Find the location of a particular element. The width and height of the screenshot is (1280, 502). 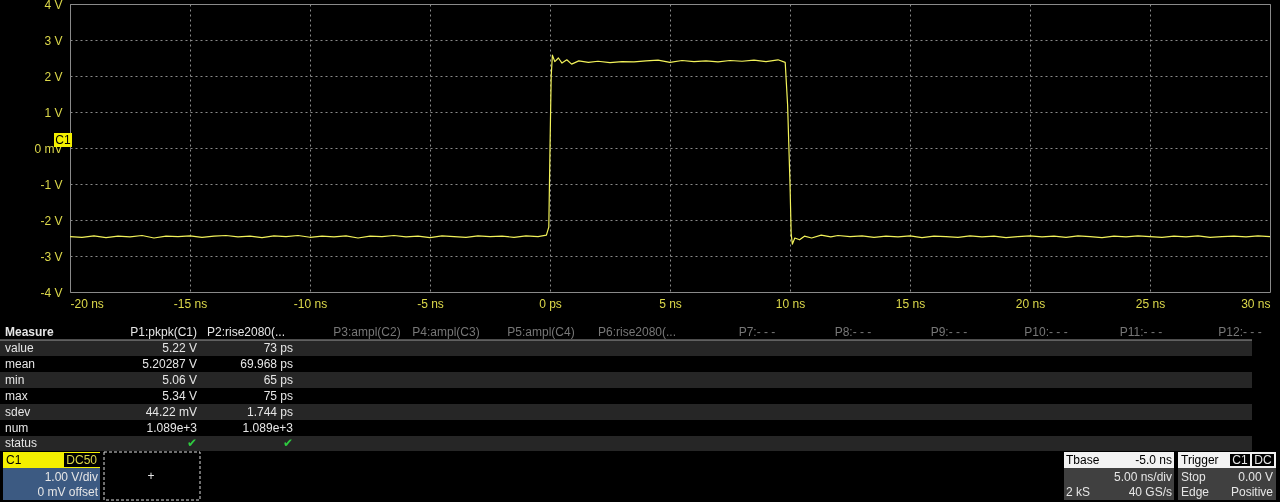

text: 0 mV offset is located at coordinates (68, 492).